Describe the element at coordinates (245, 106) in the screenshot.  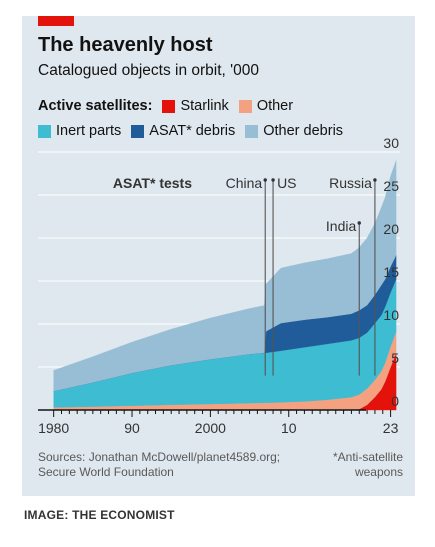
I see `legend-swatch-other` at that location.